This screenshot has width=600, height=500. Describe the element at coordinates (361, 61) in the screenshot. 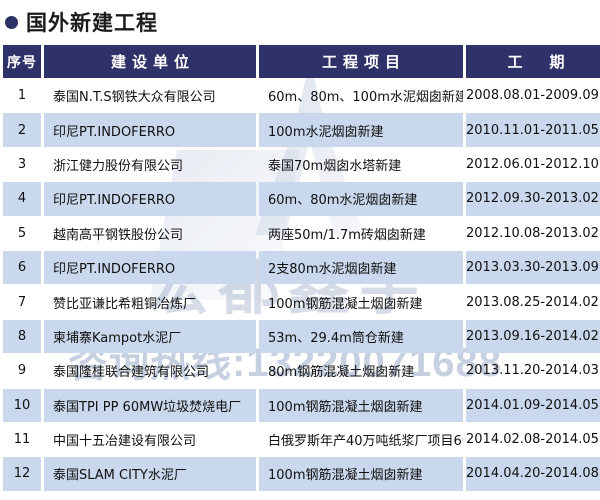

I see `column-header-proj: 工程项目` at that location.